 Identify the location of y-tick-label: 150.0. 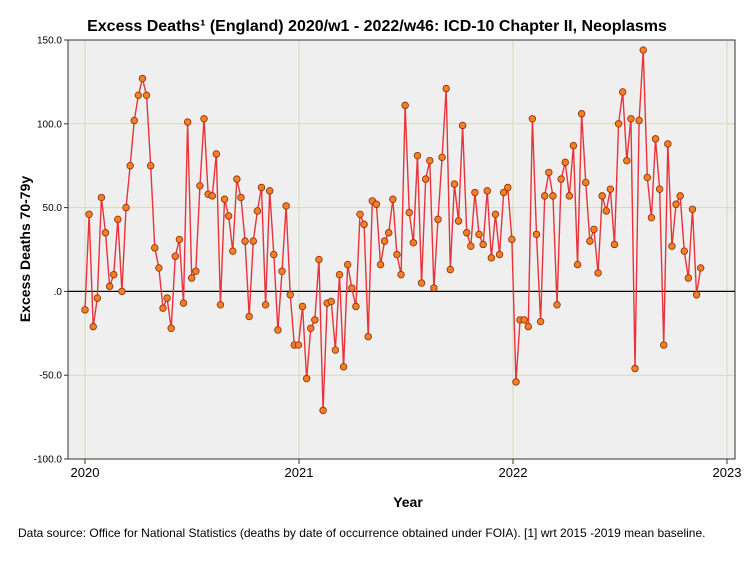
(49, 41).